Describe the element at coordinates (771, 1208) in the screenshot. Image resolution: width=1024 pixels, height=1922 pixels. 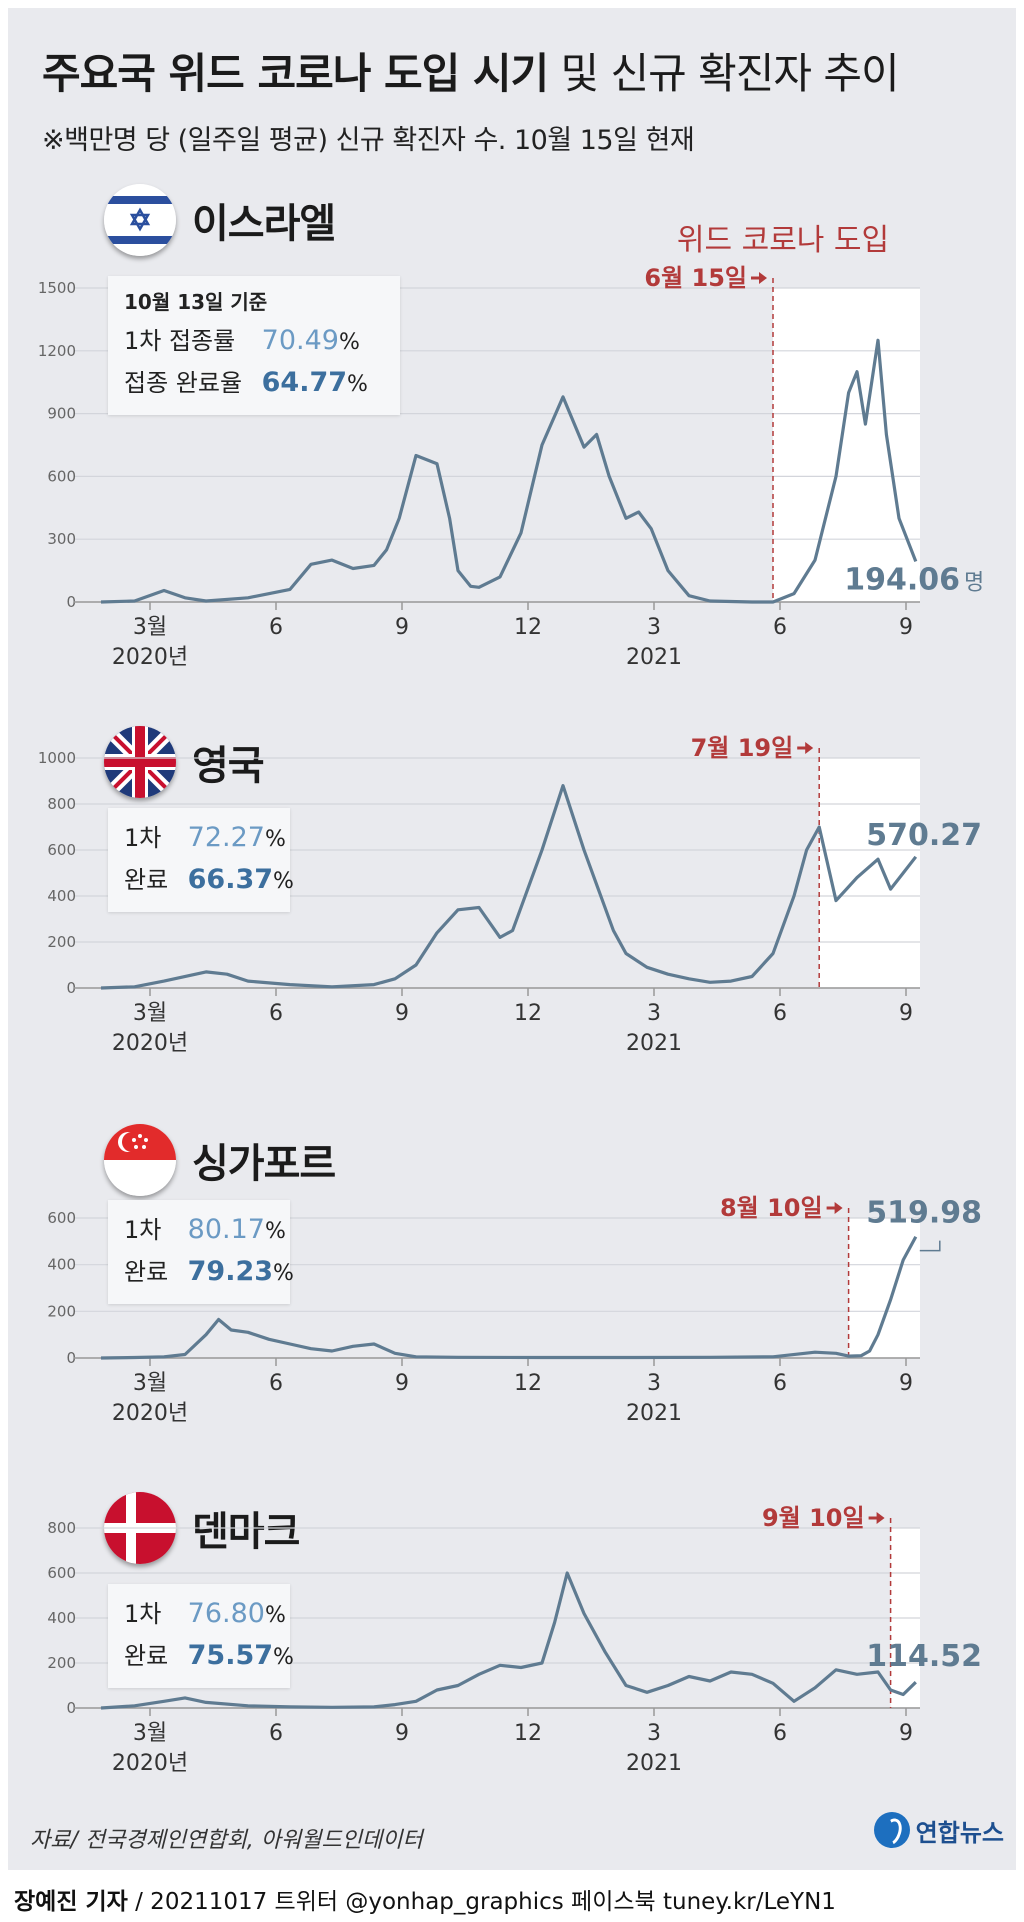
I see `intro-date-label: 8월 10일` at that location.